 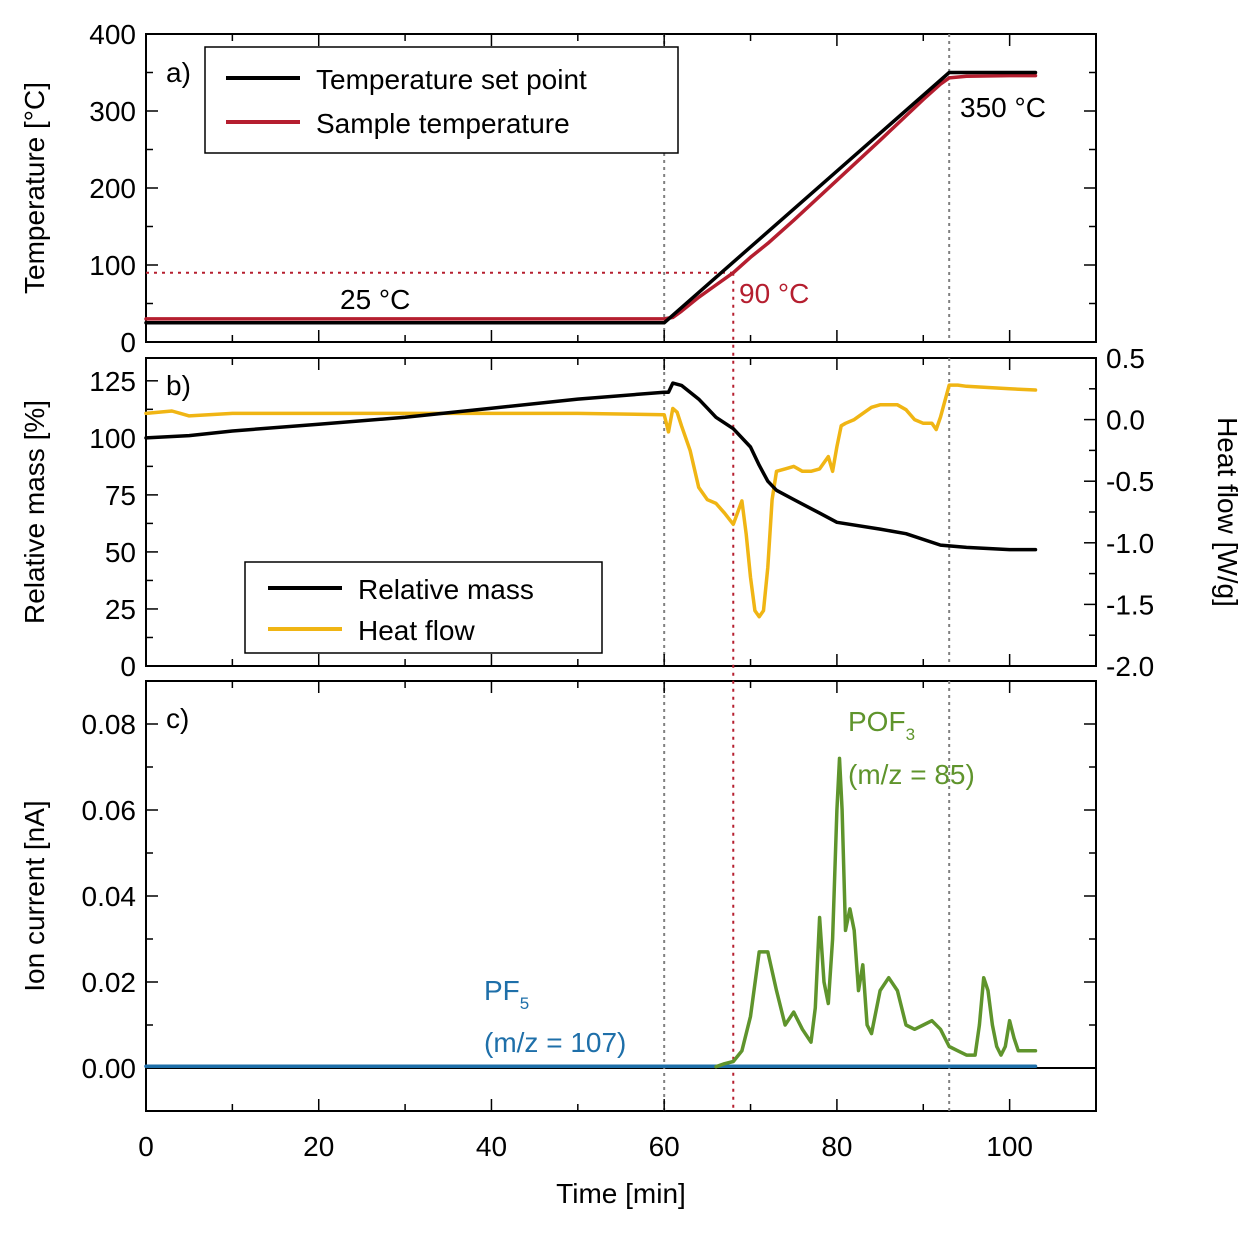 I want to click on series-line-heat-flow, so click(x=591, y=501).